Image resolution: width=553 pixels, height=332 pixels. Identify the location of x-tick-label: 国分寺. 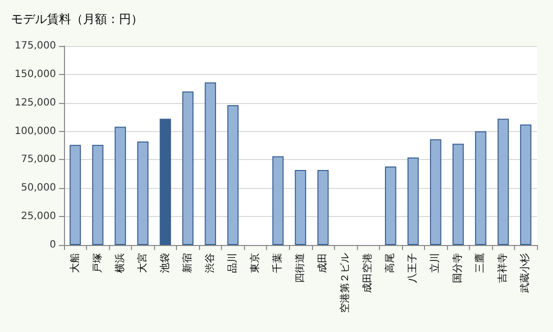
(458, 268).